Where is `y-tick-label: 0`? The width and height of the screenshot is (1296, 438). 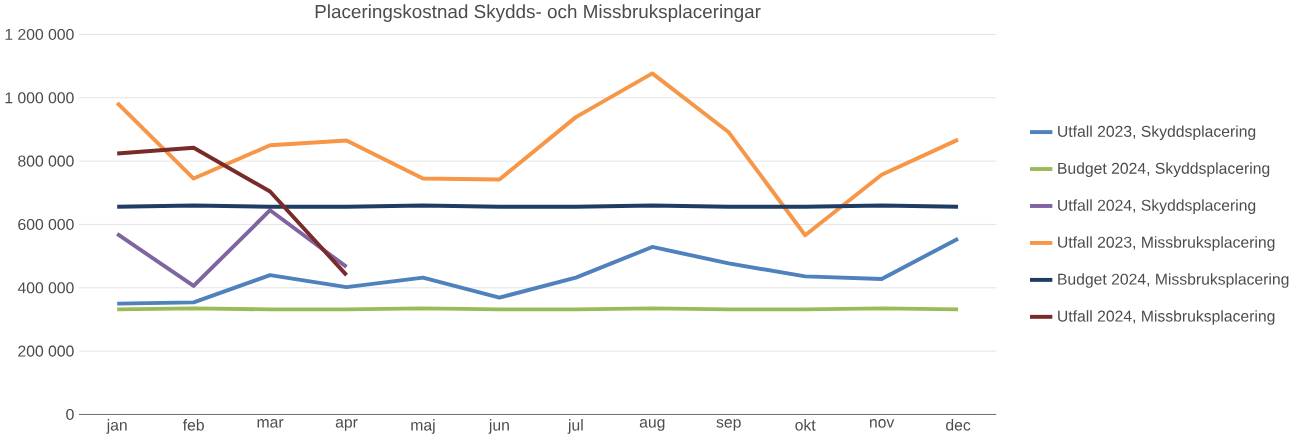
y-tick-label: 0 is located at coordinates (70, 414).